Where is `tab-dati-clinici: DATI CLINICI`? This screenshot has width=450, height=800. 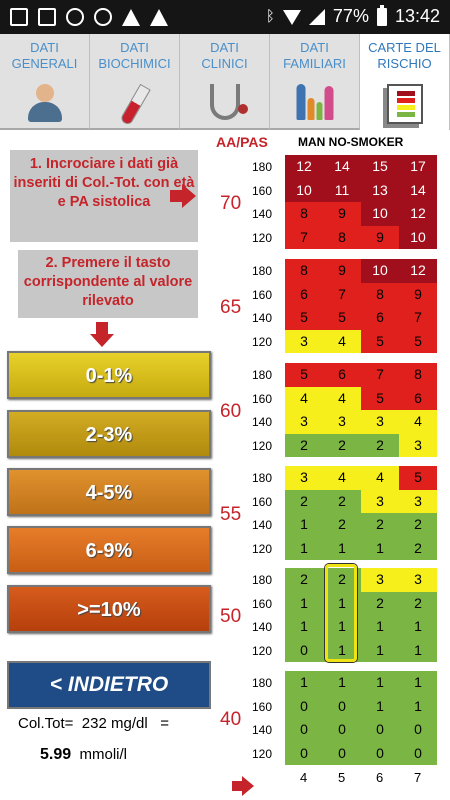
tab-dati-clinici: DATI CLINICI is located at coordinates (225, 82).